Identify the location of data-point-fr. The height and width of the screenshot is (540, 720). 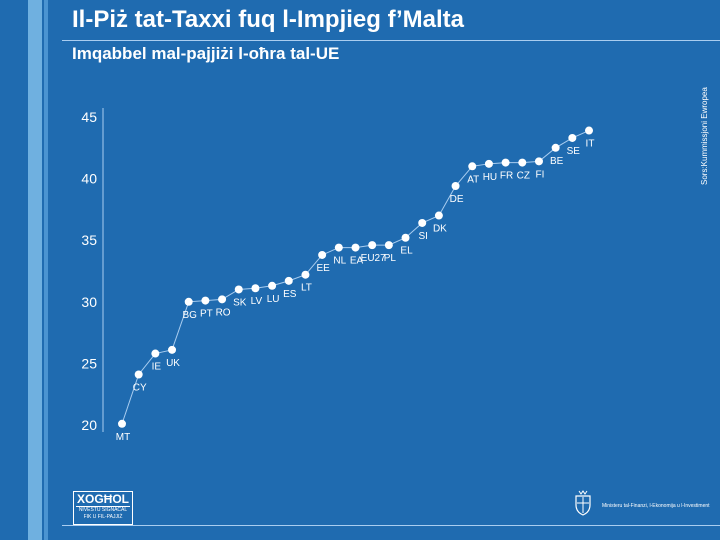
(505, 162).